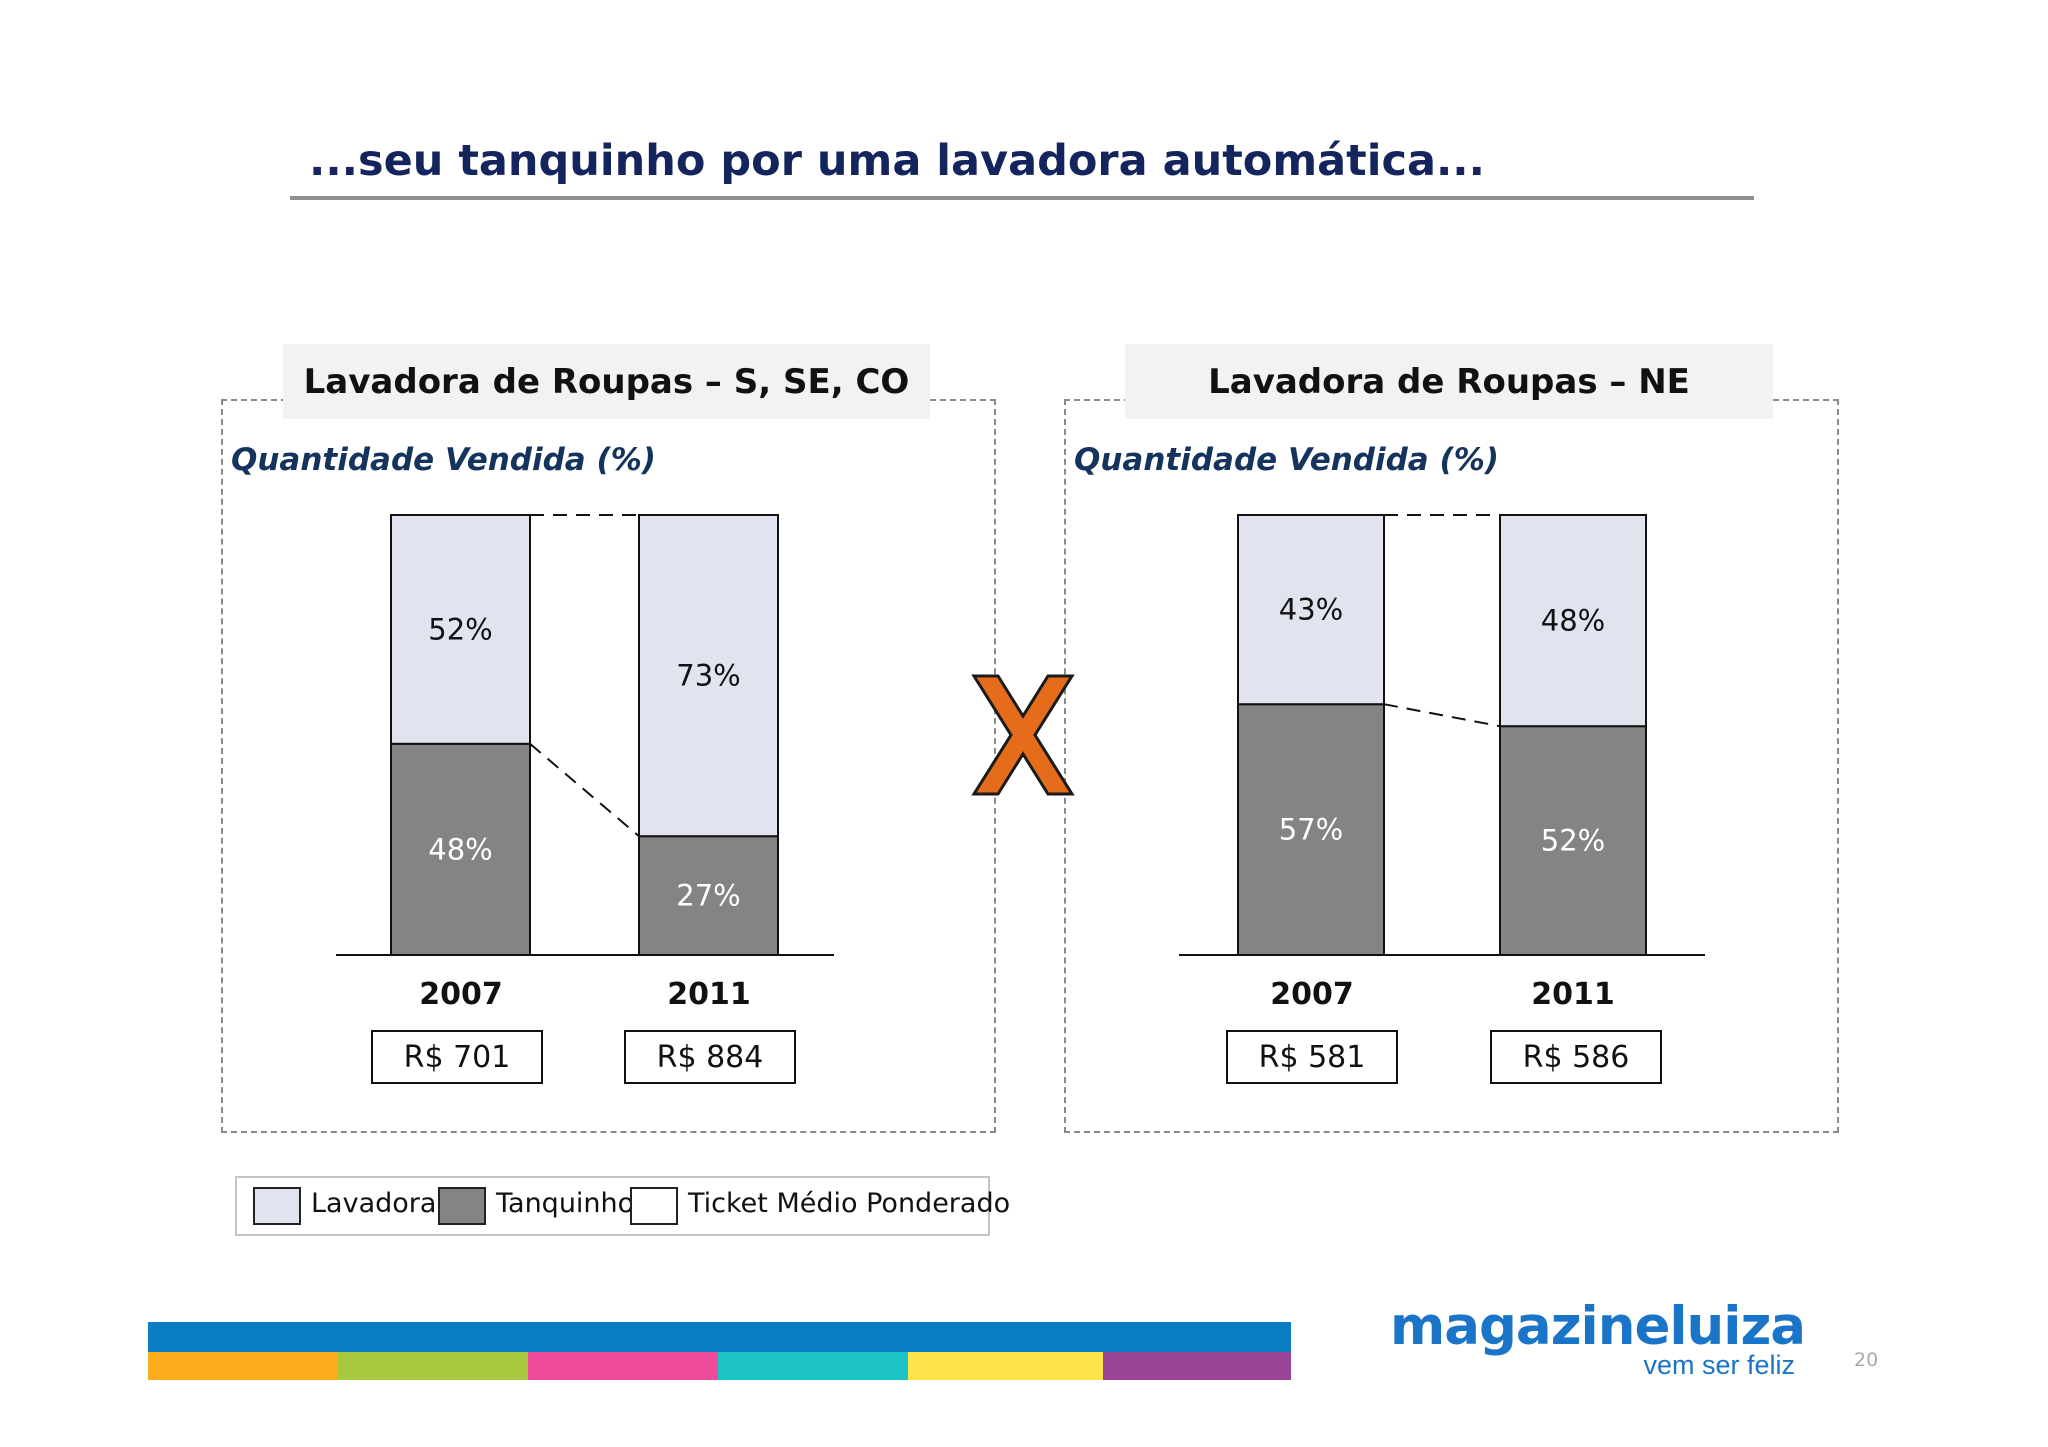  Describe the element at coordinates (1449, 381) in the screenshot. I see `panel-header-ne: Lavadora de Roupas – NE` at that location.